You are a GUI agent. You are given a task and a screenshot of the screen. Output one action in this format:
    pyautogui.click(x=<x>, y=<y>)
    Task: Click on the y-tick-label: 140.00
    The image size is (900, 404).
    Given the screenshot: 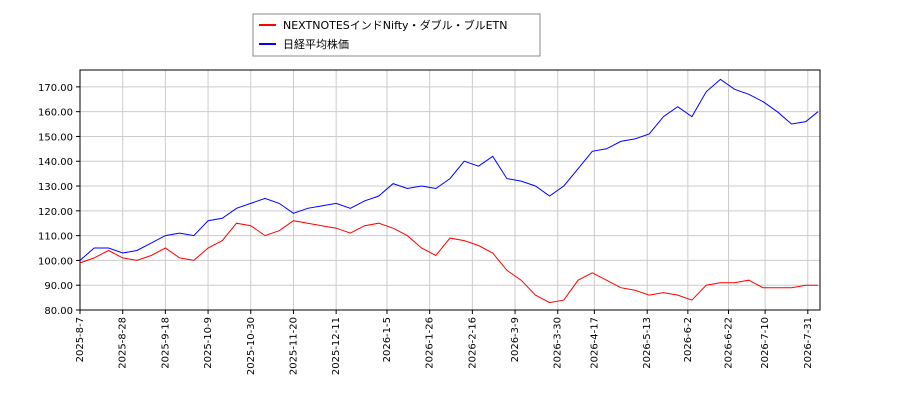 What is the action you would take?
    pyautogui.click(x=55, y=162)
    